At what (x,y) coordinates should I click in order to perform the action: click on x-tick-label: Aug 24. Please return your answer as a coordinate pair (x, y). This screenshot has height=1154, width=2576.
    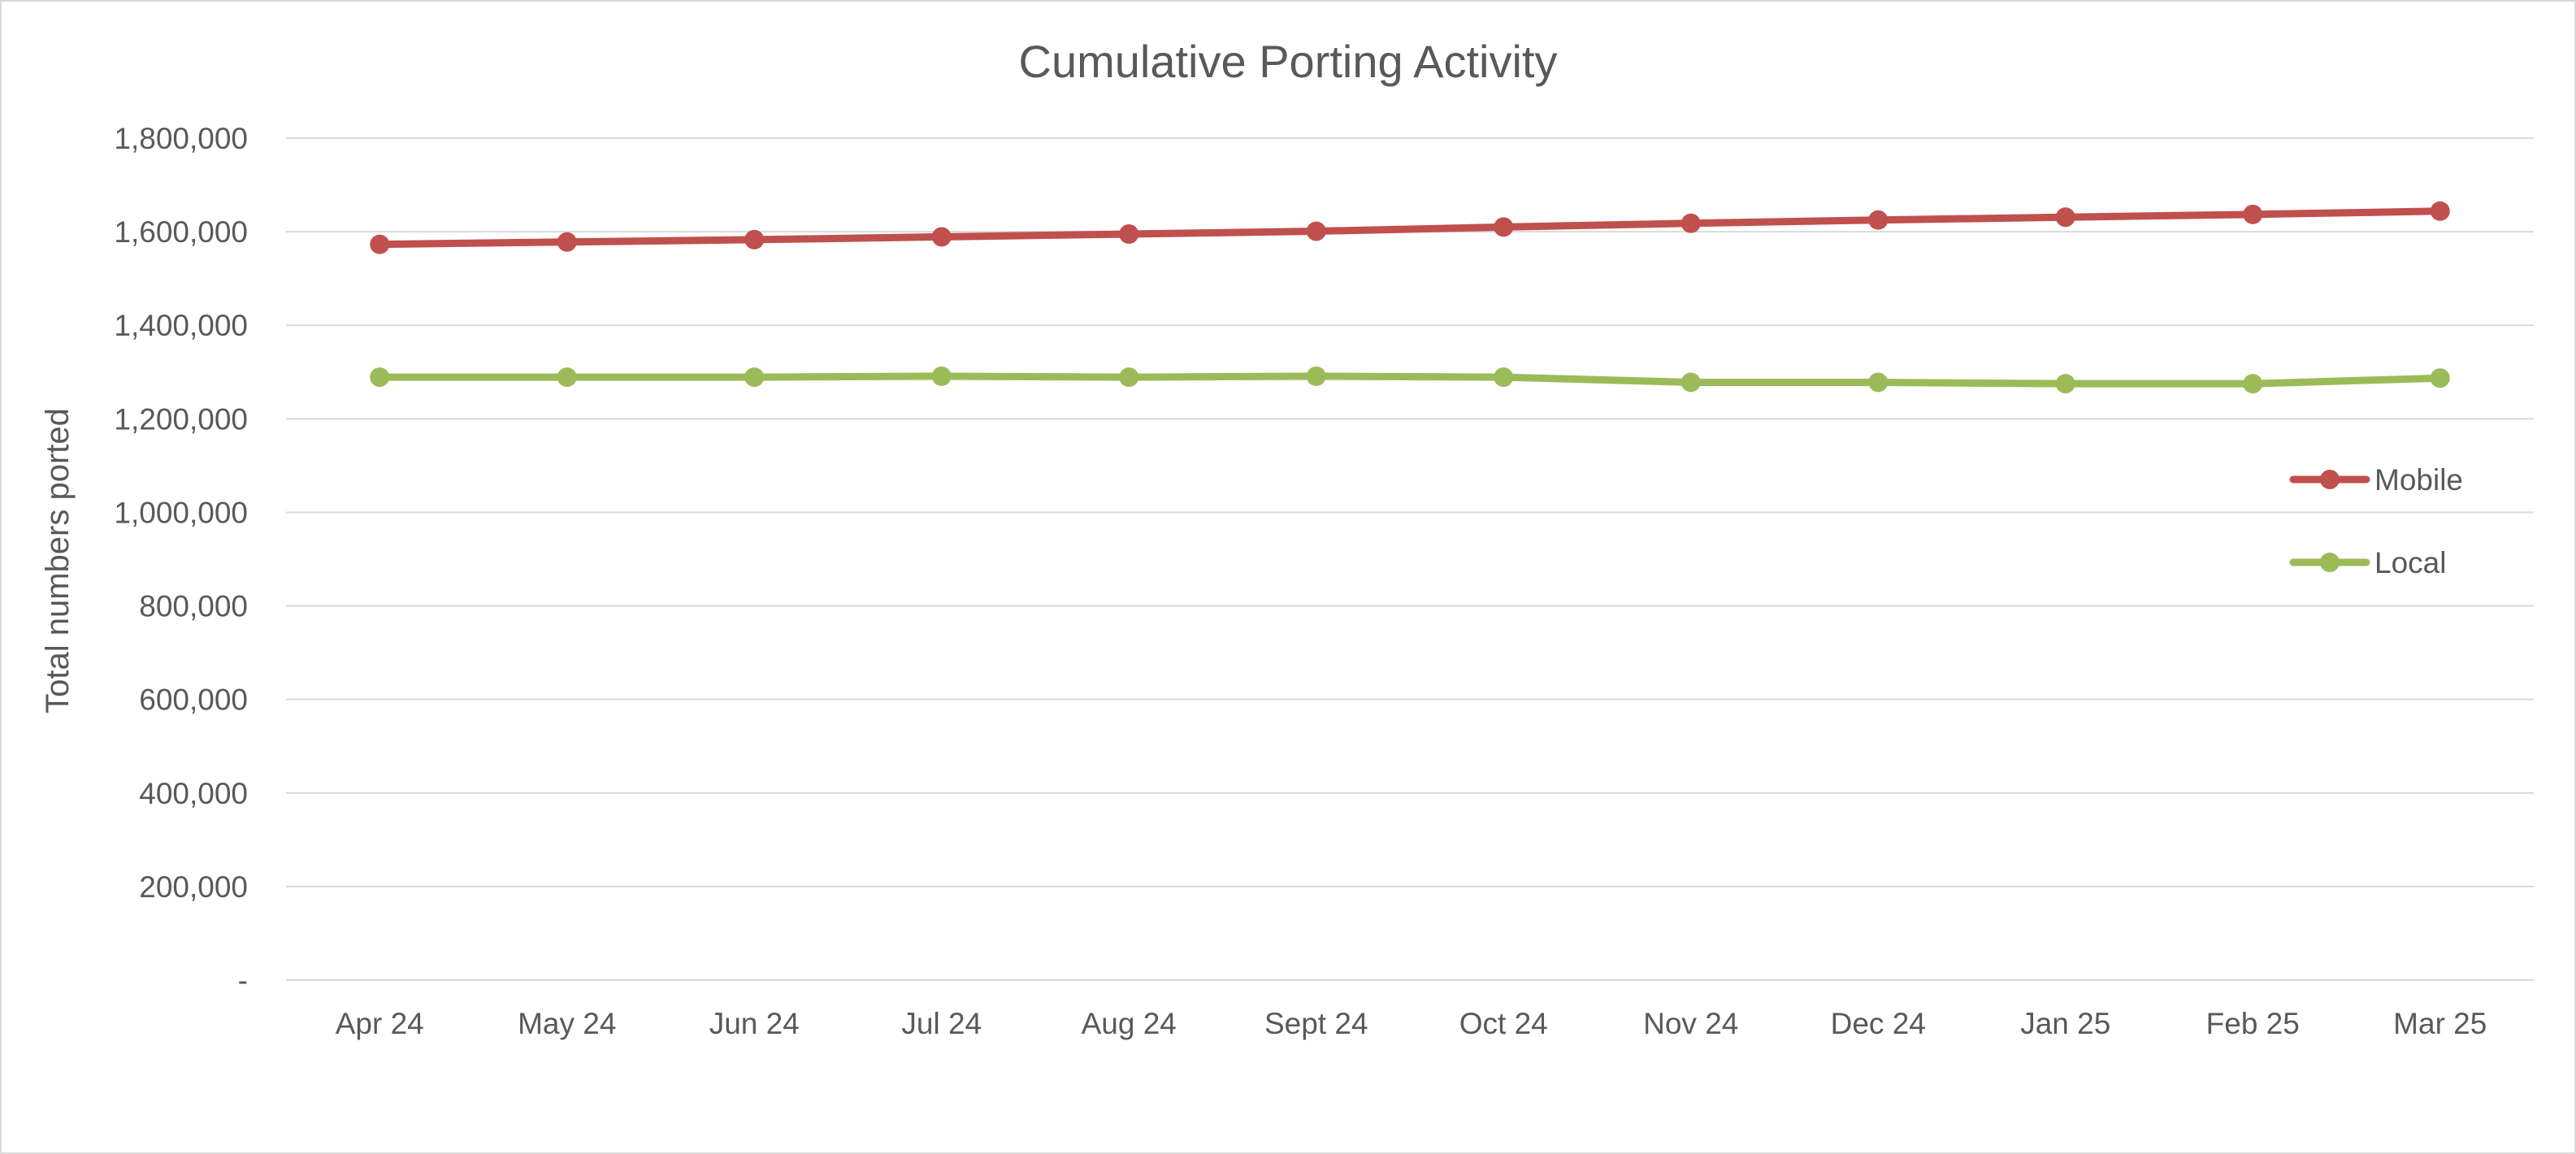
    Looking at the image, I should click on (1129, 1024).